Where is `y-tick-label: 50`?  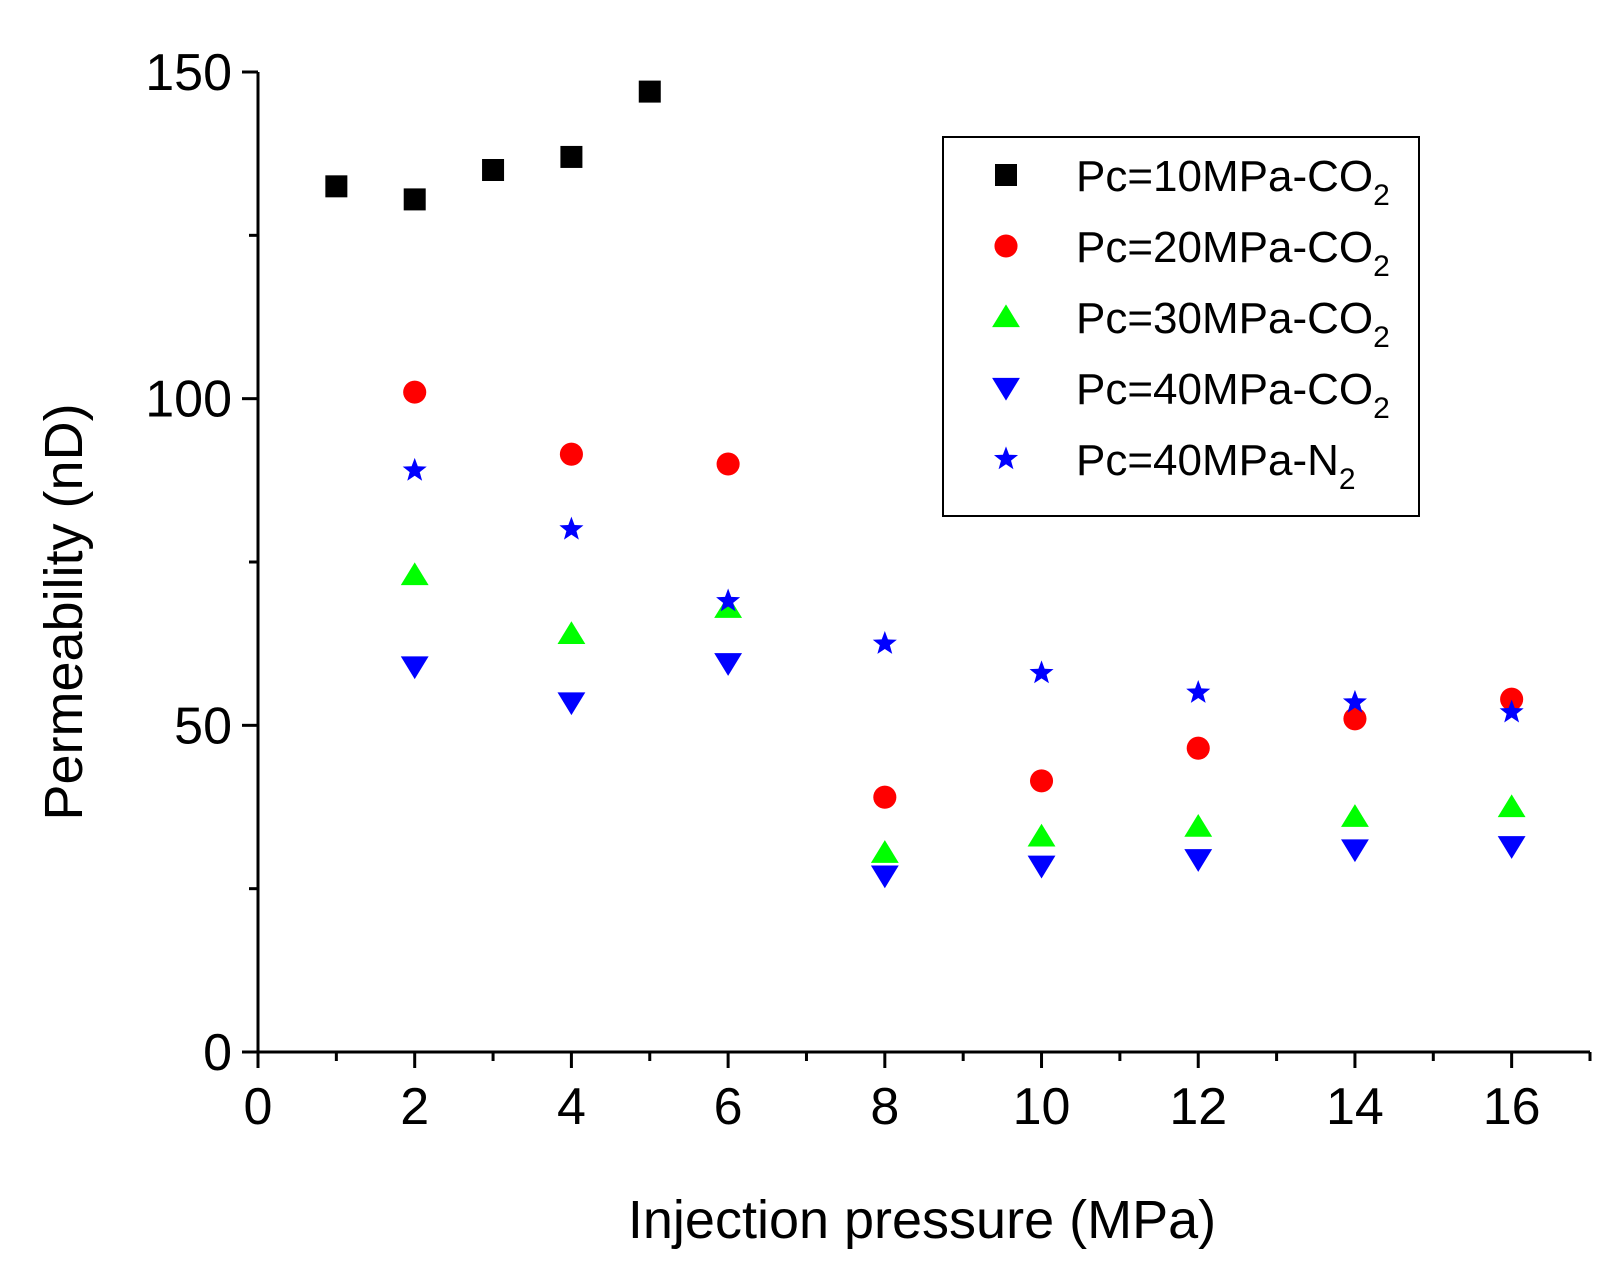 y-tick-label: 50 is located at coordinates (203, 726).